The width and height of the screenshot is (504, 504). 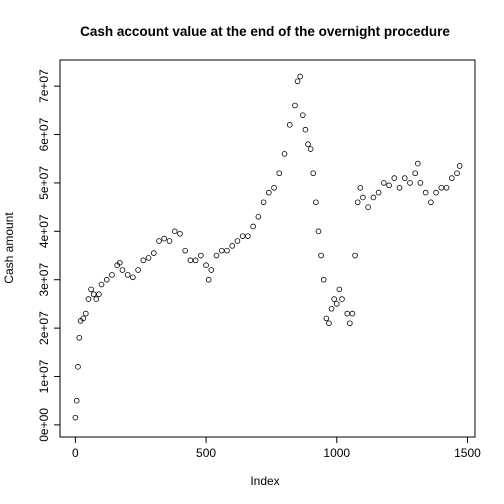 I want to click on y-tick-label: 1e+07, so click(x=44, y=376).